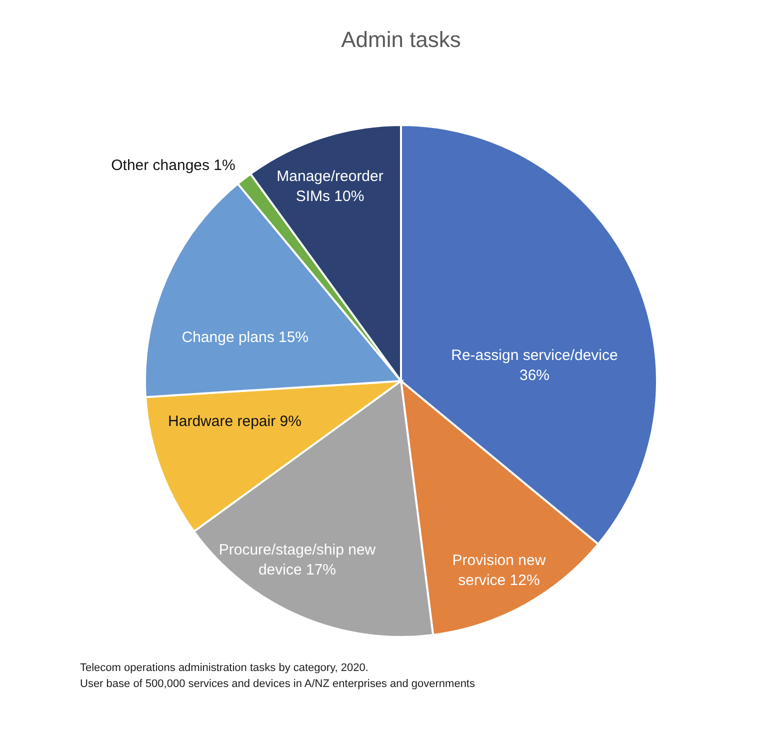 The height and width of the screenshot is (731, 766). I want to click on slice-label: Manage/reorder SIMs 10%, so click(330, 186).